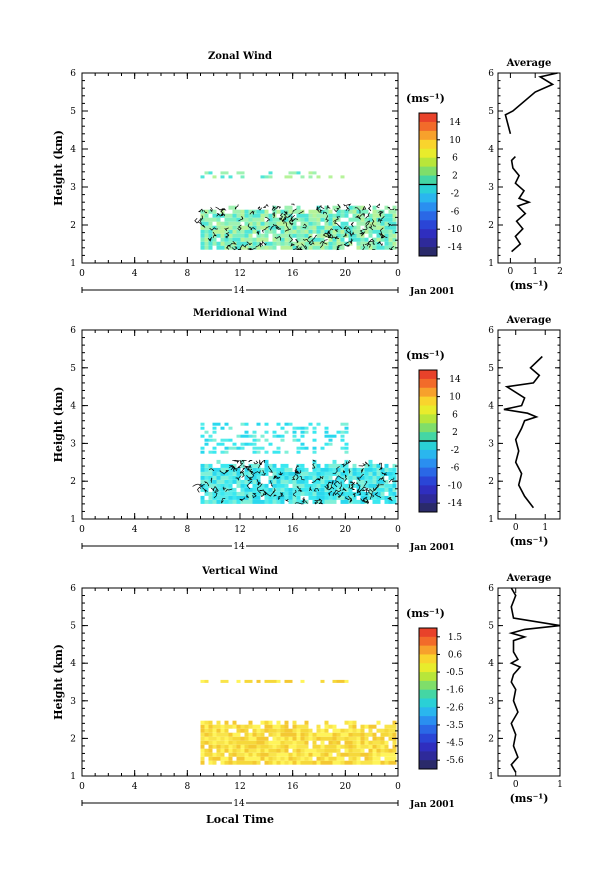  I want to click on profile-line, so click(534, 680).